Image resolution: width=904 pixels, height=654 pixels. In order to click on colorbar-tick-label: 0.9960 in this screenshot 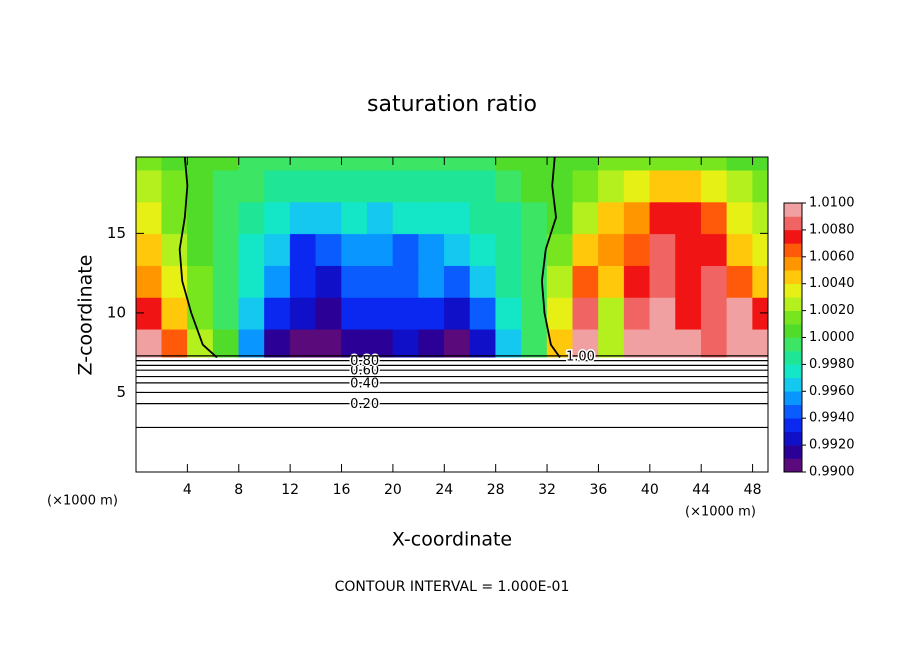, I will do `click(832, 391)`.